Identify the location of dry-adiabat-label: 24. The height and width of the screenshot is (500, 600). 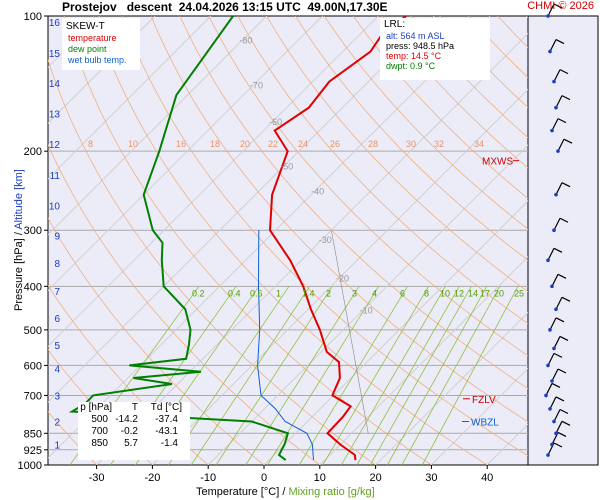
(303, 144).